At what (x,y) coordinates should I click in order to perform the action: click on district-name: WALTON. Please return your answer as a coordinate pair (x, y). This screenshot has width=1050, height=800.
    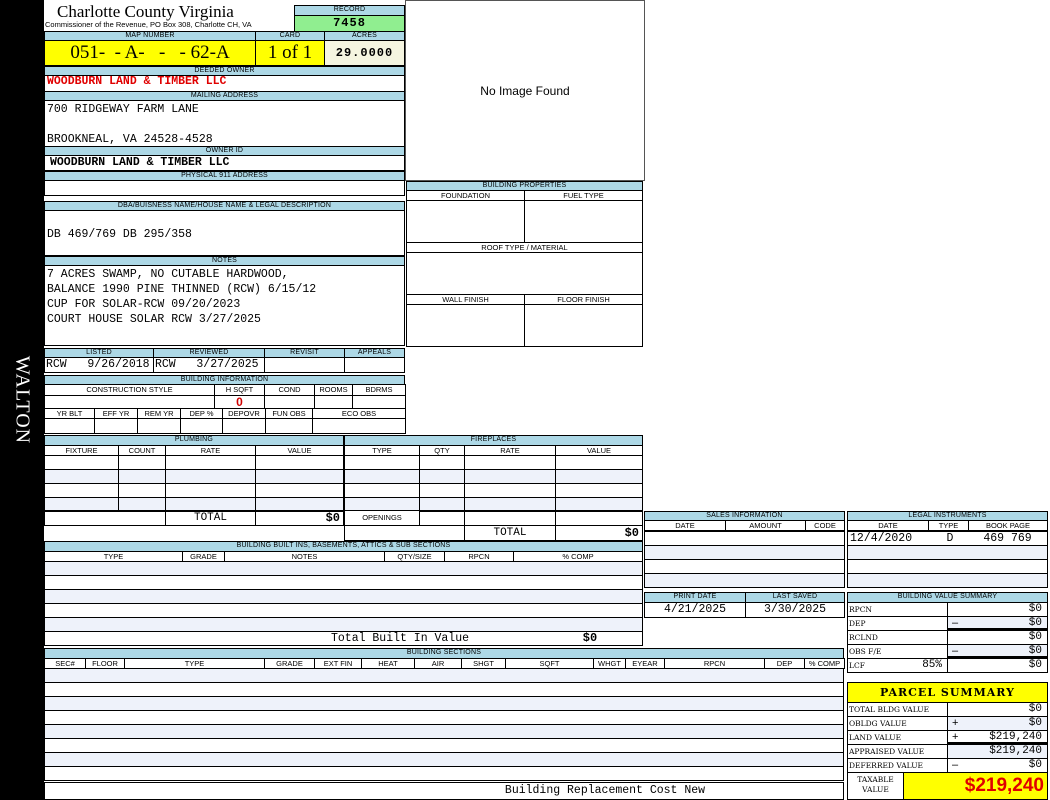
    Looking at the image, I should click on (22, 400).